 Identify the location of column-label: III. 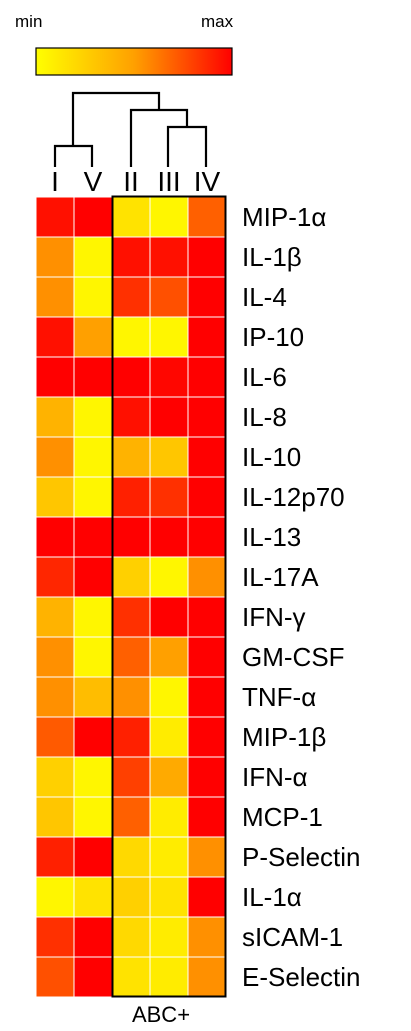
(168, 181).